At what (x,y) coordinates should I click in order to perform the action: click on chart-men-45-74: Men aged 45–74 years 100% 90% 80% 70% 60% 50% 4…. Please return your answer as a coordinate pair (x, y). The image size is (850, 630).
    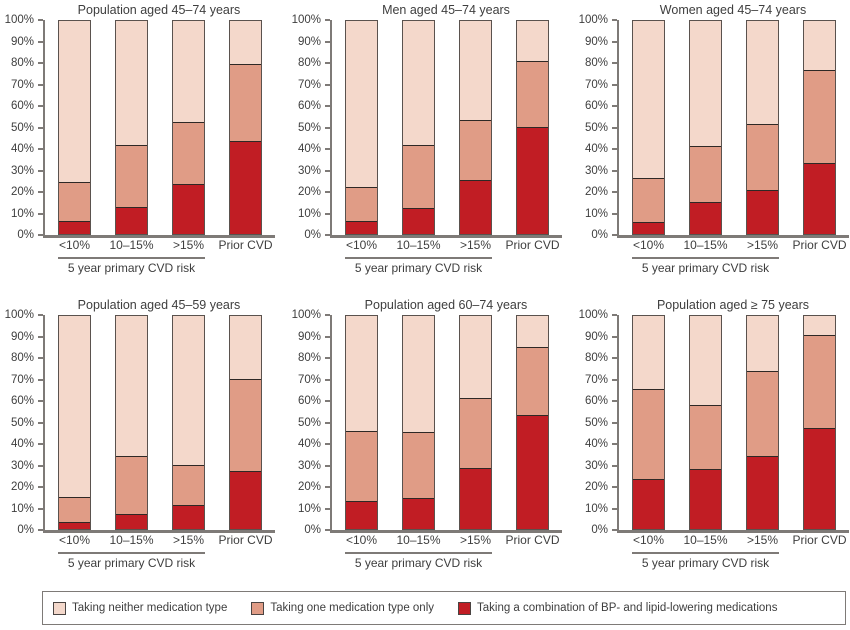
    Looking at the image, I should click on (425, 139).